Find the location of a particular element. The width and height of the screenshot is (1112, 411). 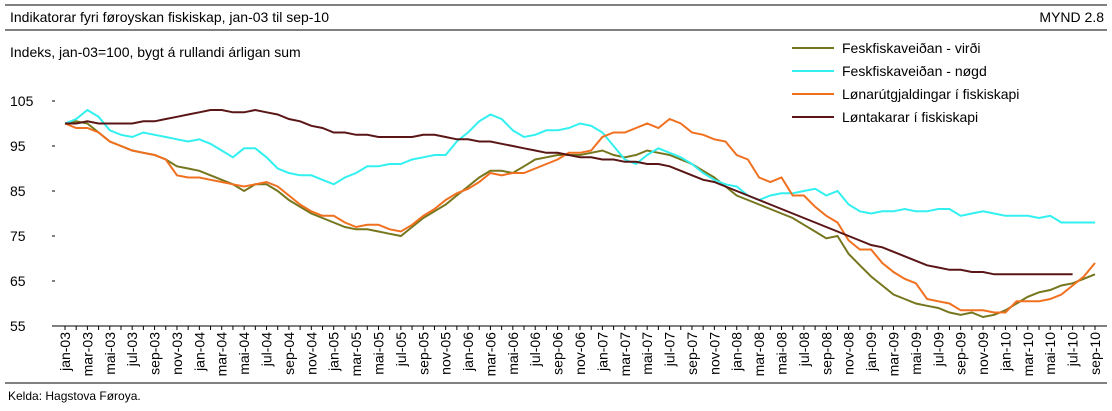

x-tick-label: jul-06 is located at coordinates (535, 349).